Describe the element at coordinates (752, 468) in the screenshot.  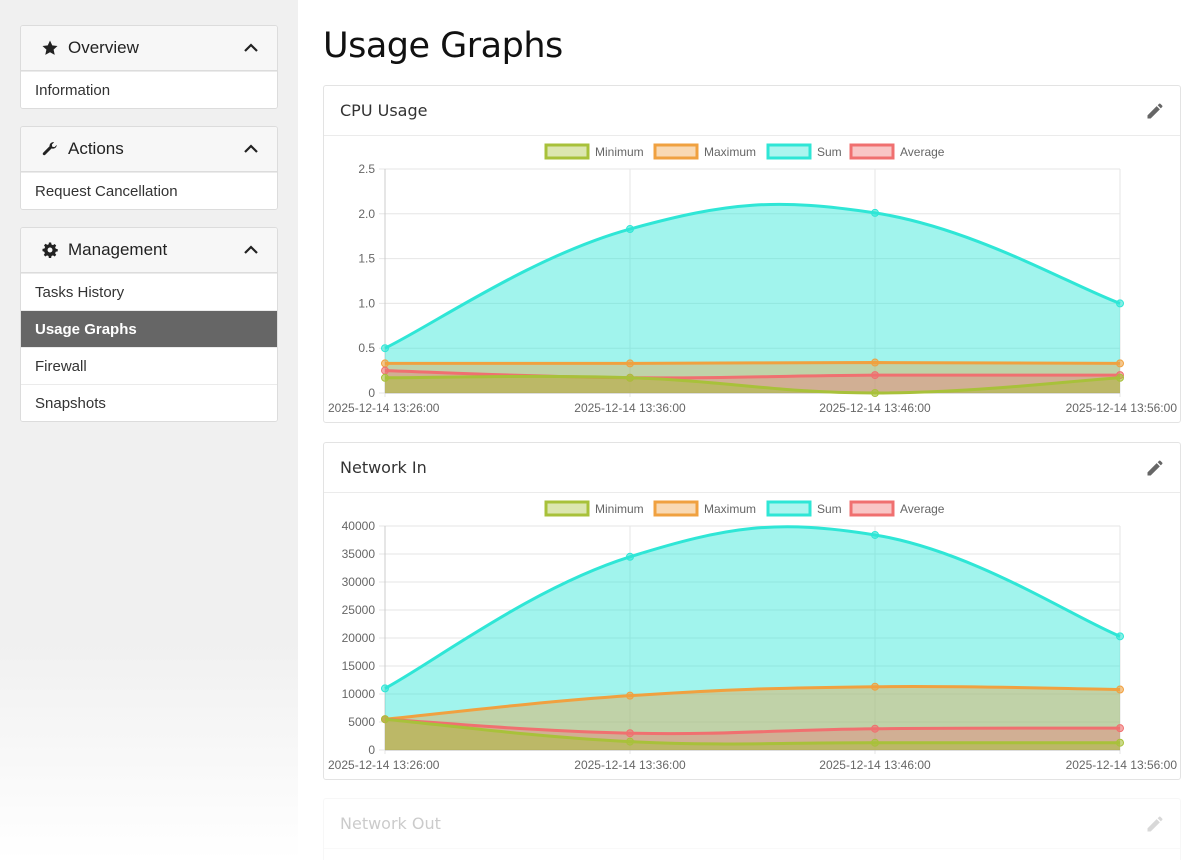
I see `card-header: Network In` at that location.